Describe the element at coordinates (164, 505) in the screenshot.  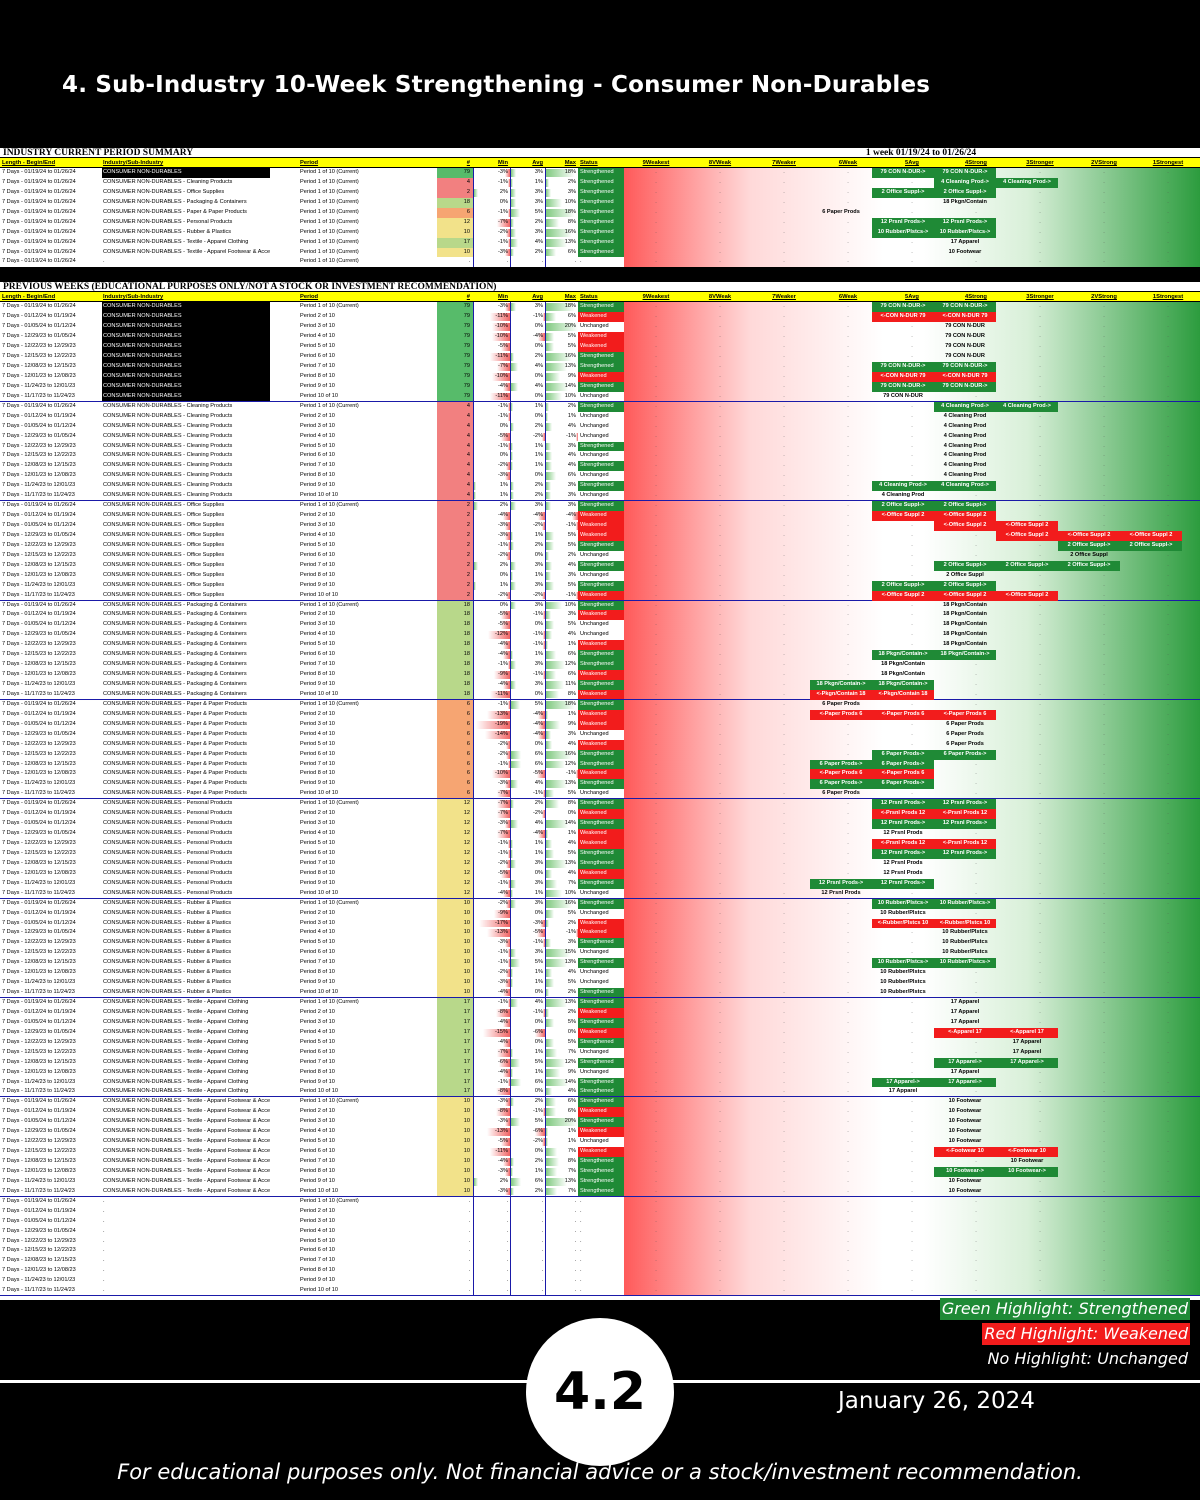
I see `industry-cell: CONSUMER NON-DURABLES - Office Supplies` at that location.